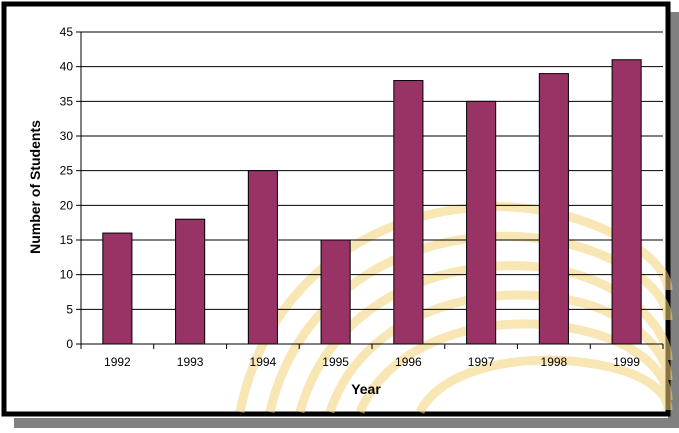 This screenshot has width=679, height=433. What do you see at coordinates (67, 136) in the screenshot?
I see `y-tick-label: 30` at bounding box center [67, 136].